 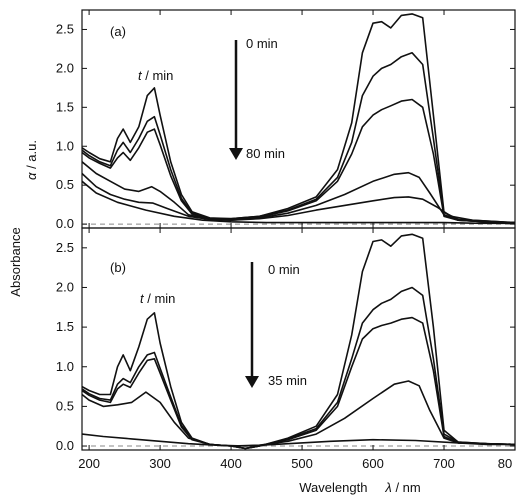 What do you see at coordinates (287, 380) in the screenshot?
I see `panel-b-arrow-end-label: 35 min` at bounding box center [287, 380].